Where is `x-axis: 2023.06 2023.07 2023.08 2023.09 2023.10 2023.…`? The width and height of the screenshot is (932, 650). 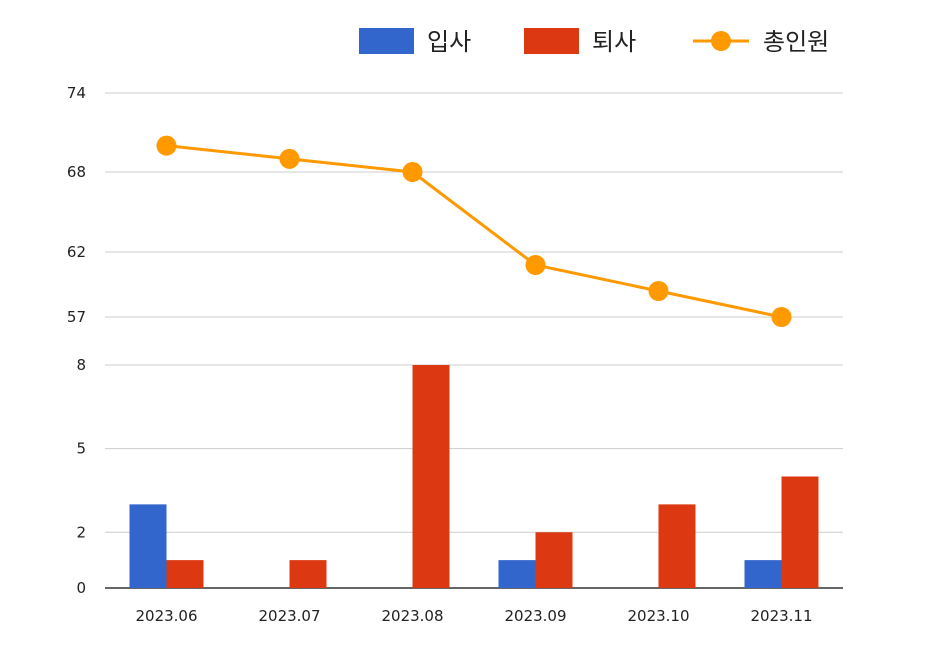 x-axis: 2023.06 2023.07 2023.08 2023.09 2023.10 2023.… is located at coordinates (473, 616).